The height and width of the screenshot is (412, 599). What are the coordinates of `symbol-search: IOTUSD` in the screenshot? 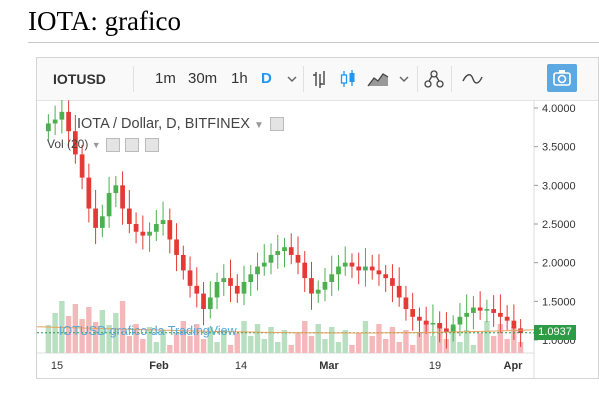 It's located at (79, 79).